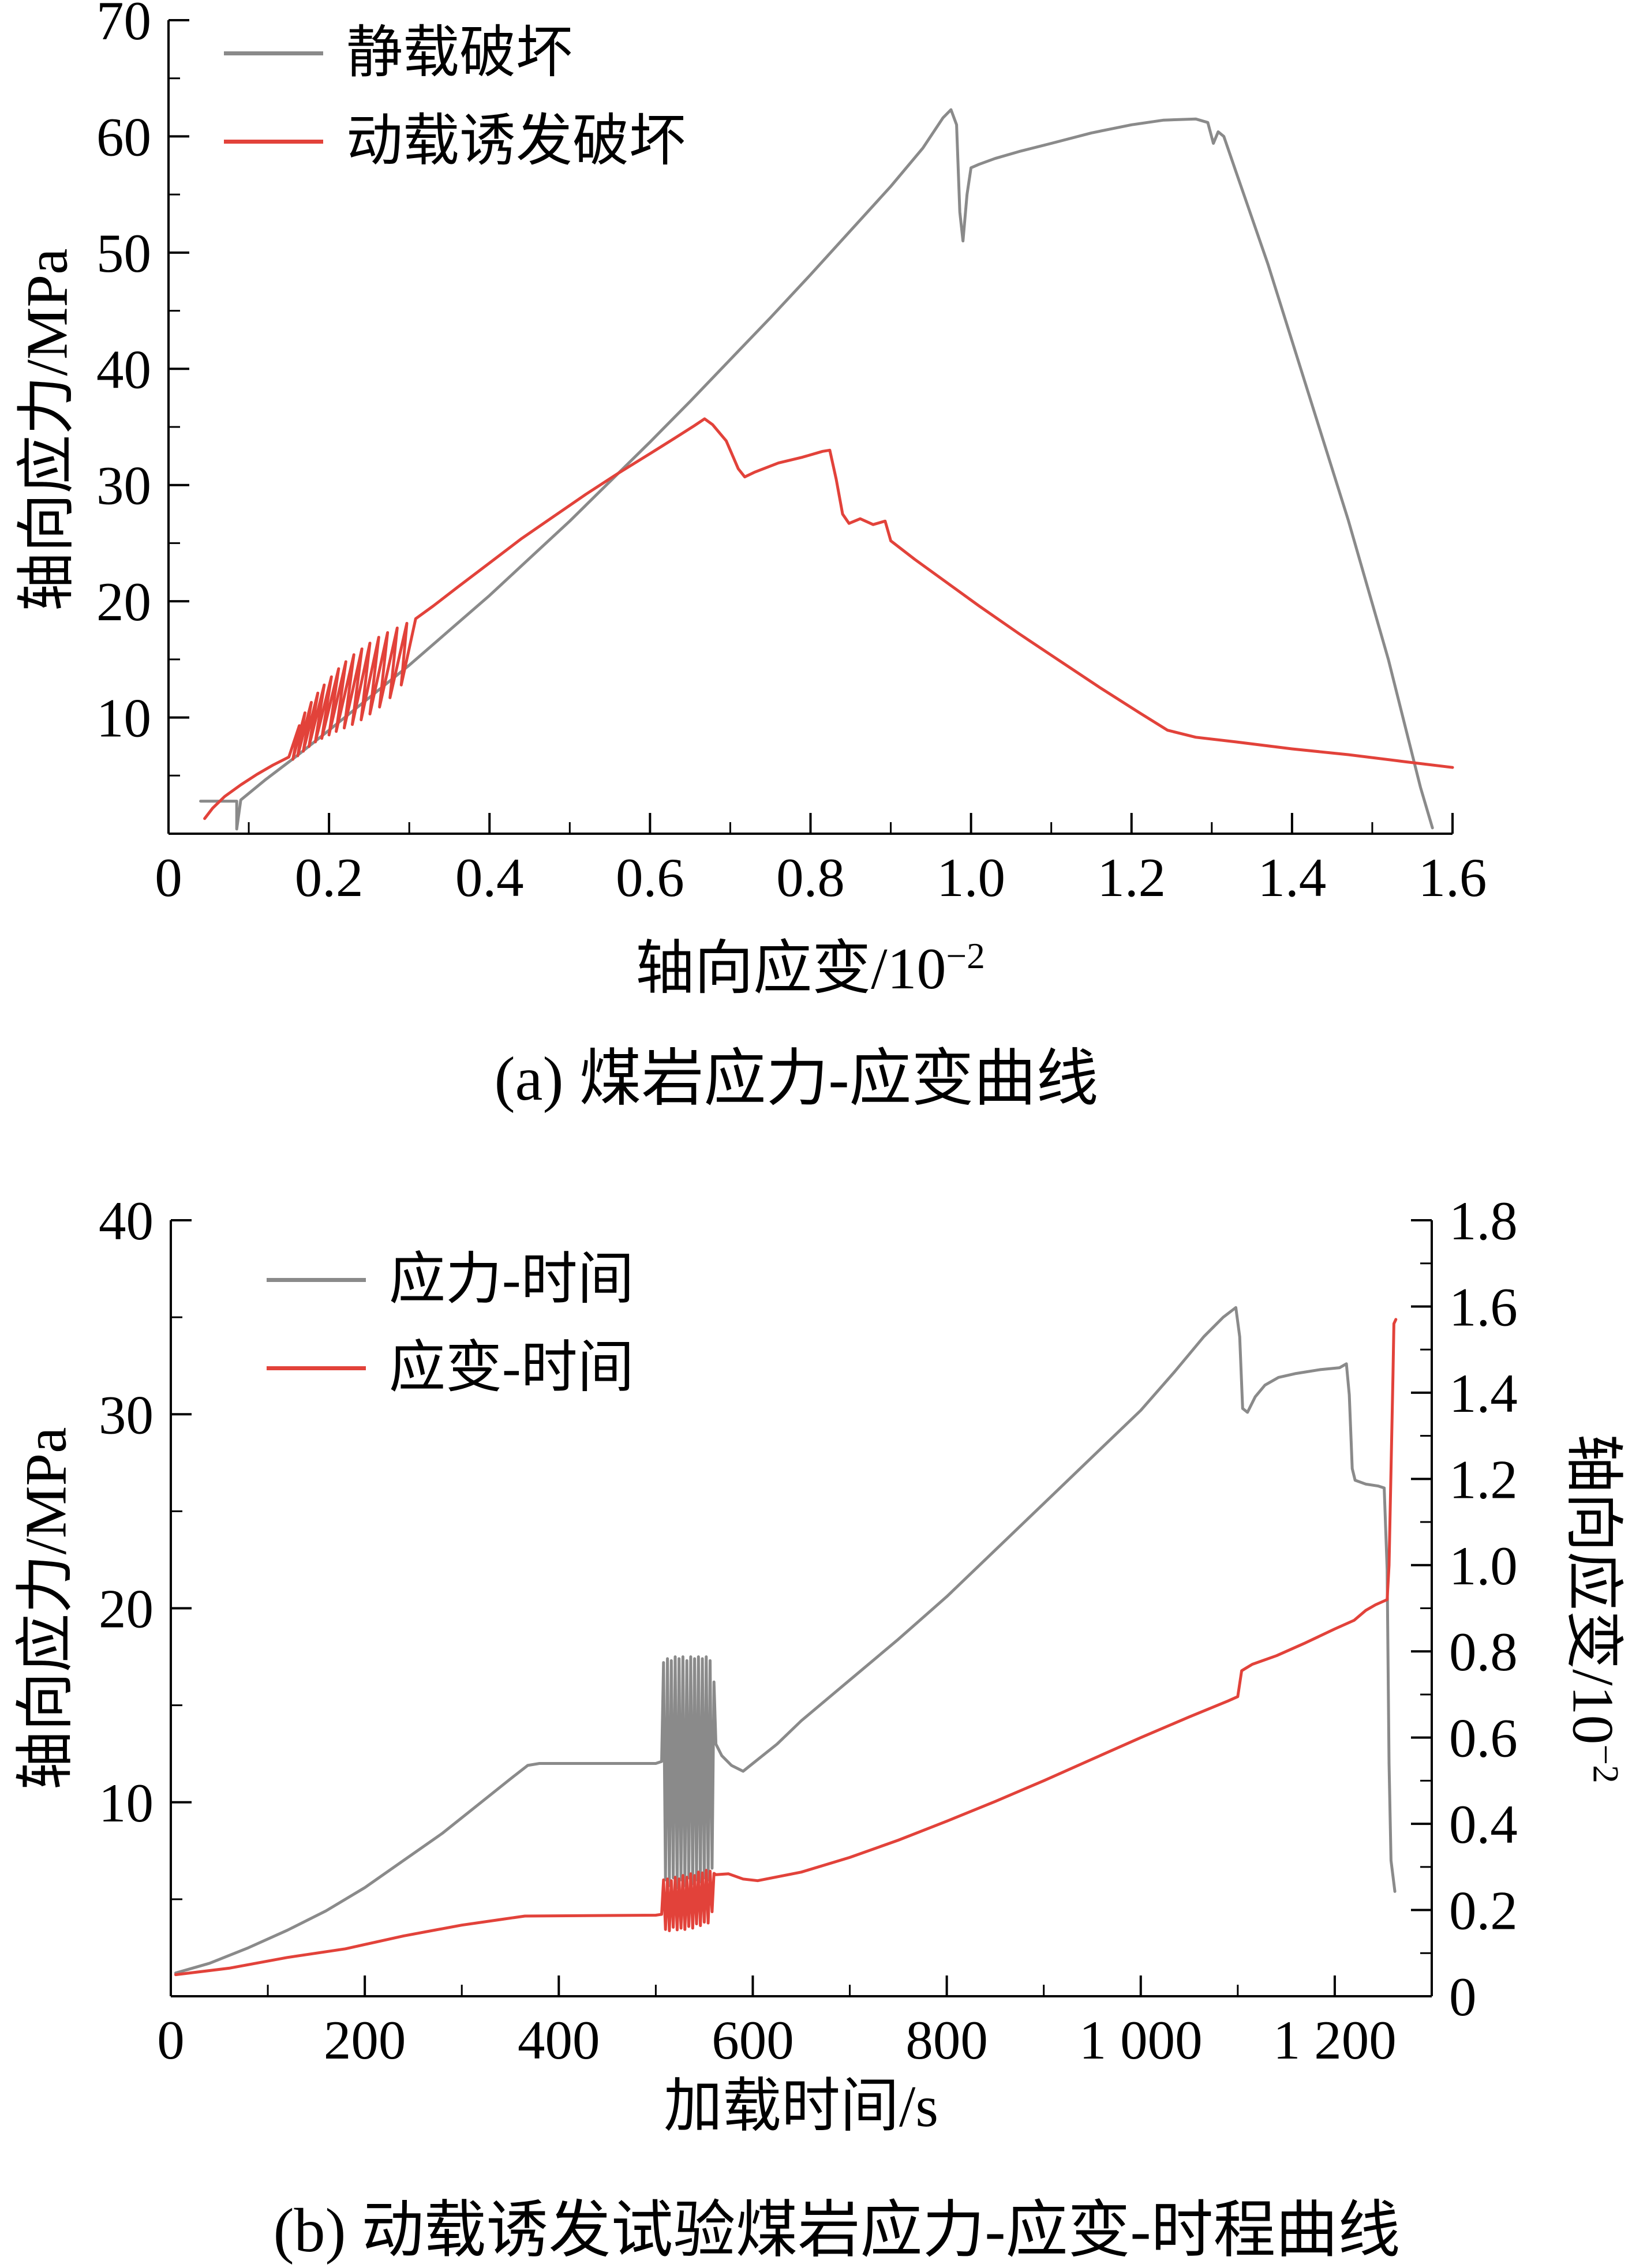 The height and width of the screenshot is (2268, 1632). I want to click on y2-axis-title-exponent: −2, so click(1606, 1764).